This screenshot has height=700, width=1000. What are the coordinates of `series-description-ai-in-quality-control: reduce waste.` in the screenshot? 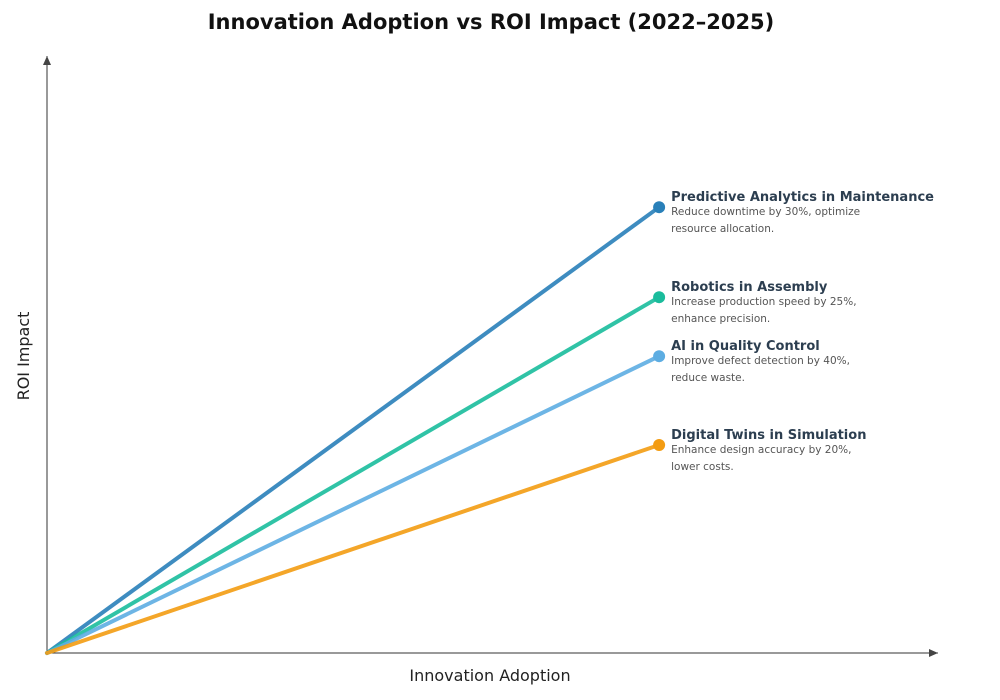 It's located at (708, 378).